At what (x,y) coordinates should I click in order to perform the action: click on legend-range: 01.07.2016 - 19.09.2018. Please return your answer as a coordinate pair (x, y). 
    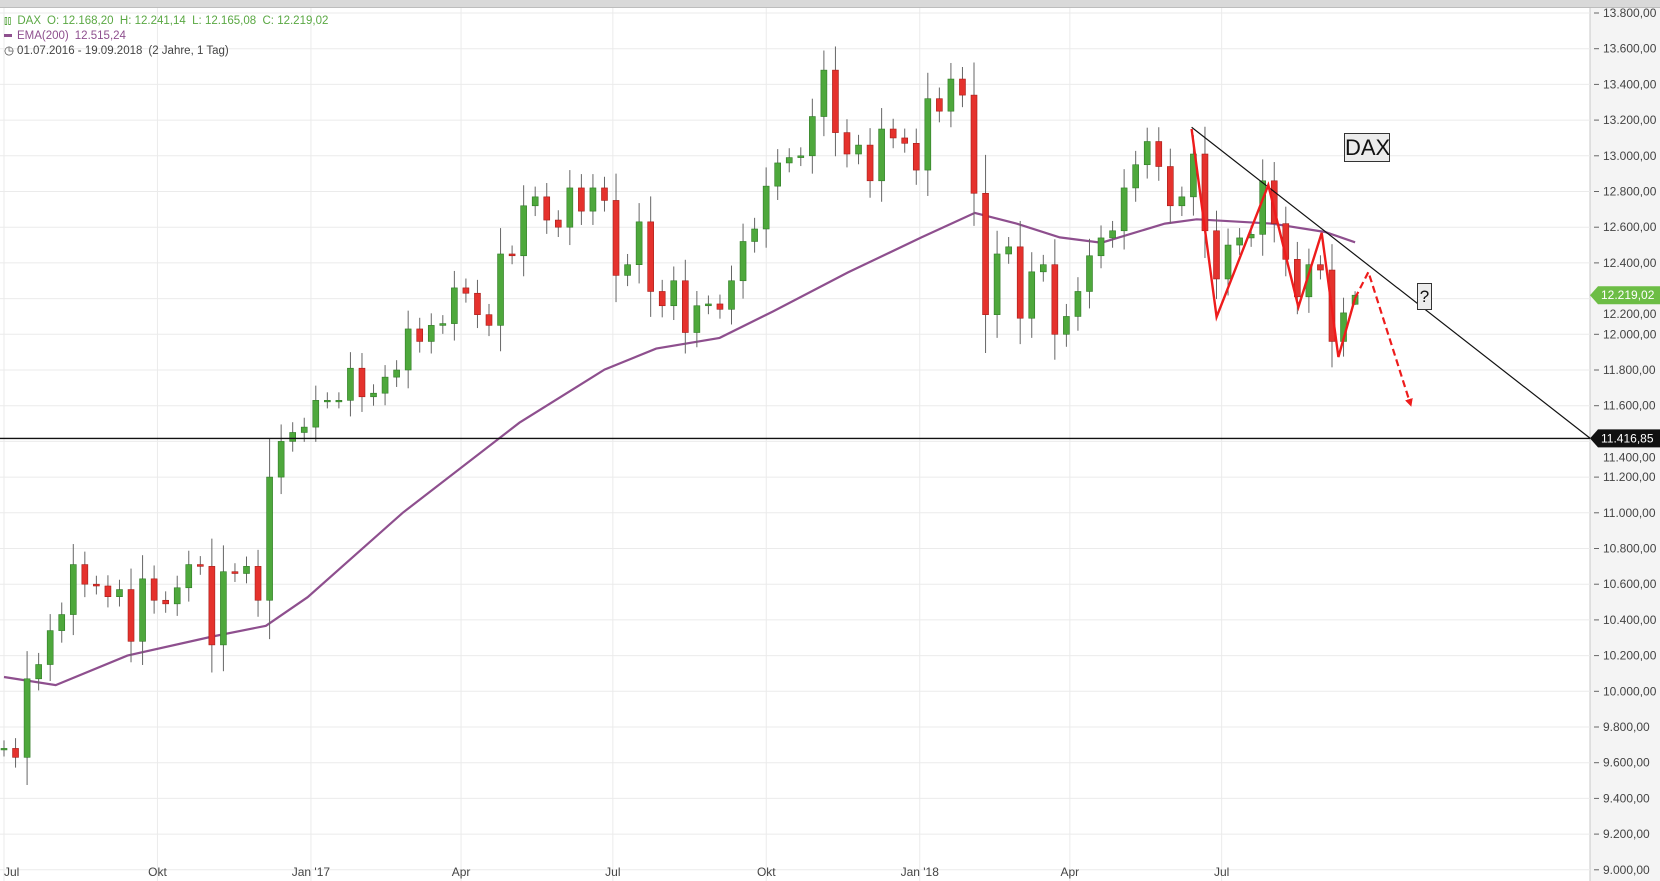
    Looking at the image, I should click on (80, 51).